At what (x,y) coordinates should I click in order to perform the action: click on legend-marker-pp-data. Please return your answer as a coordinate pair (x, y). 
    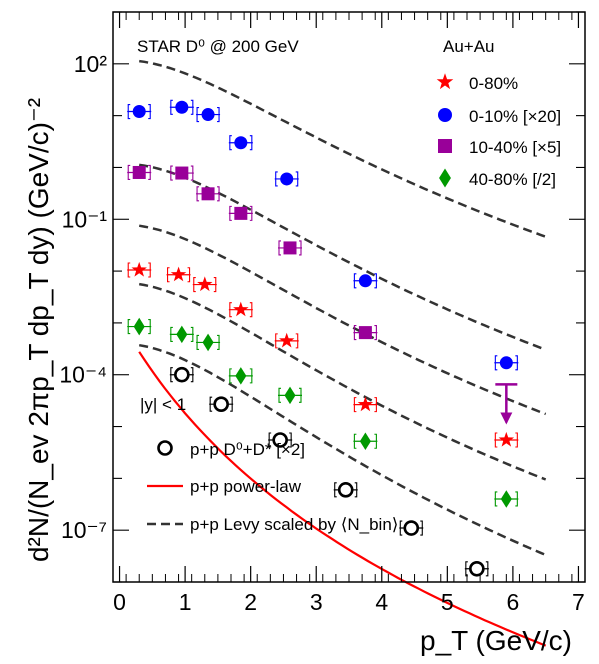
    Looking at the image, I should click on (165, 448).